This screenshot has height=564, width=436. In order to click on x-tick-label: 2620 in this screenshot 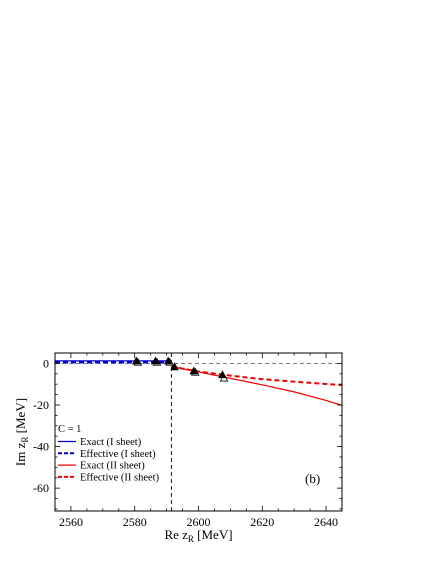, I will do `click(262, 522)`.